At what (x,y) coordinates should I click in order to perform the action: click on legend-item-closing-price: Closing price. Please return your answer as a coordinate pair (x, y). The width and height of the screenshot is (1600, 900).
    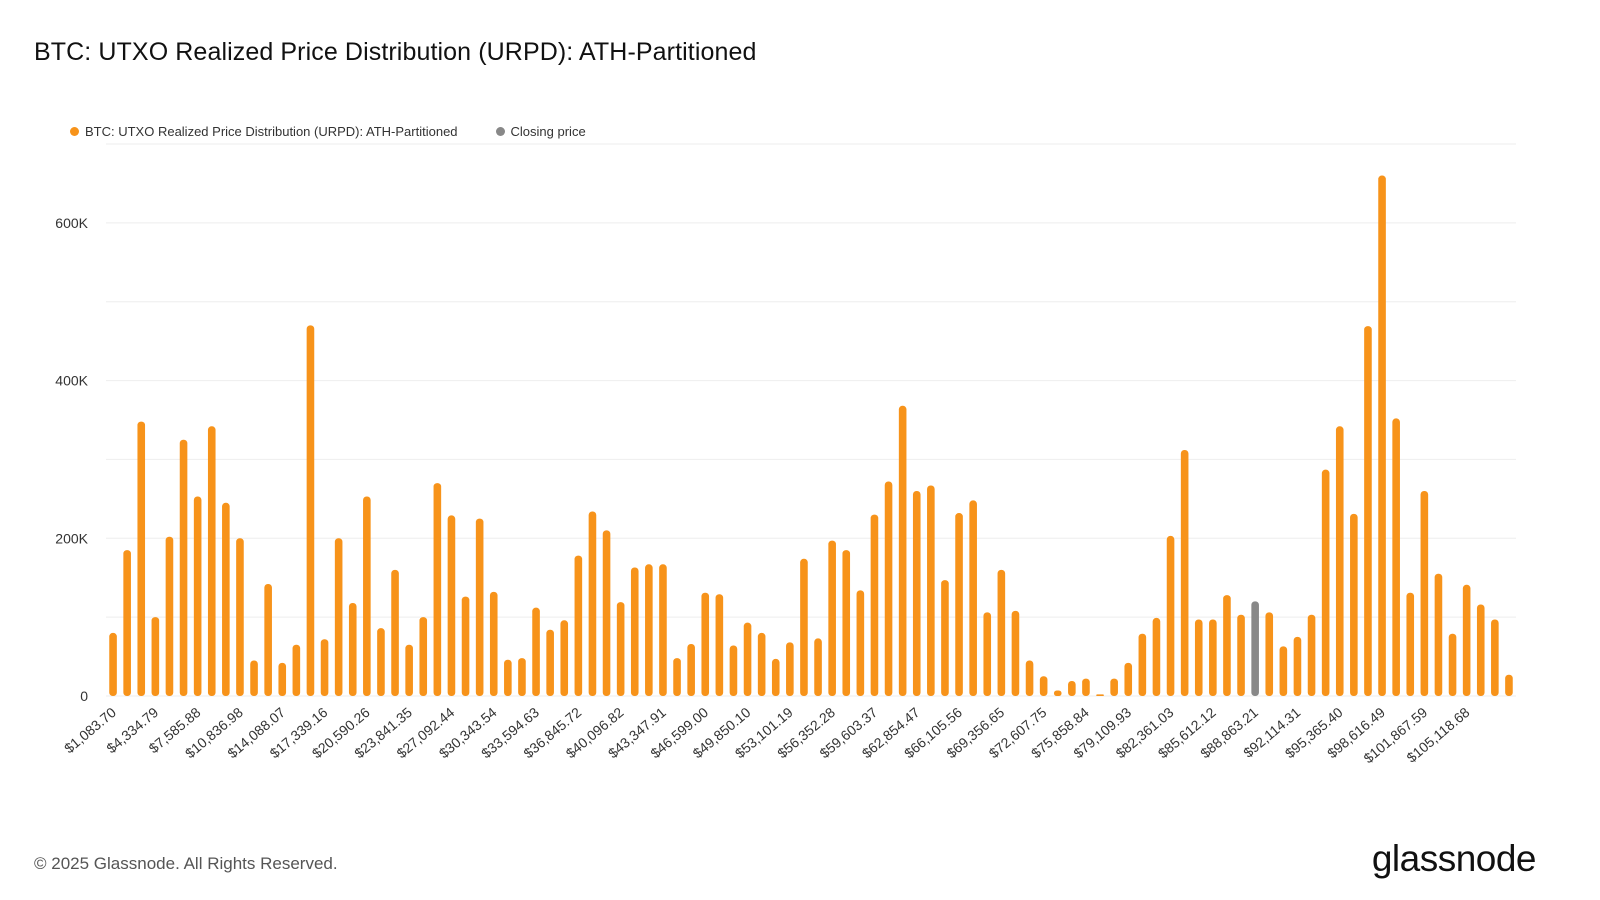
    Looking at the image, I should click on (540, 131).